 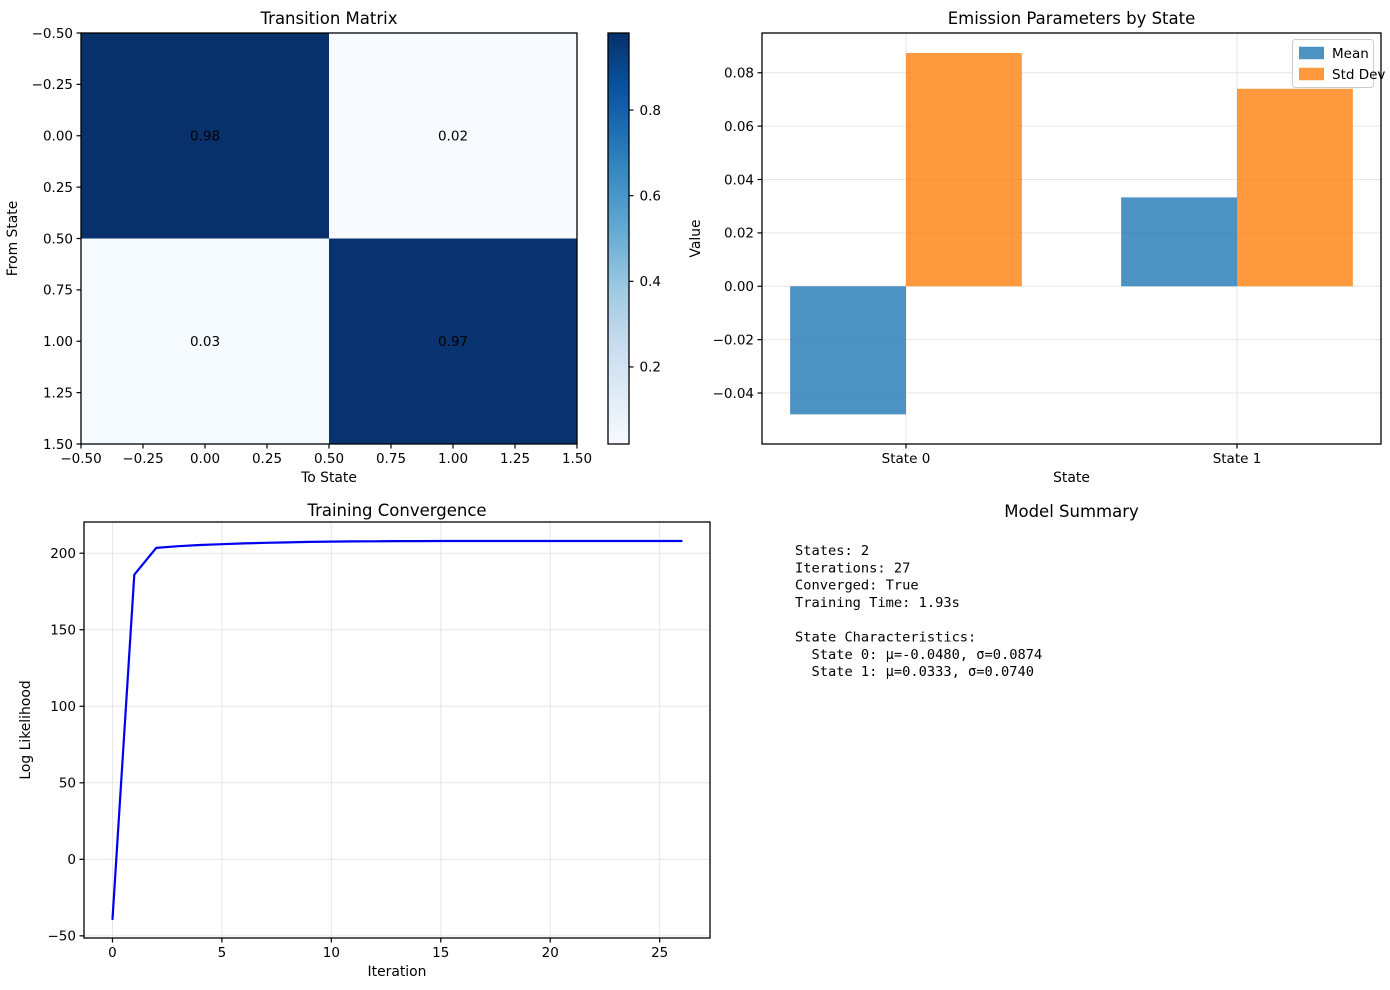 What do you see at coordinates (328, 478) in the screenshot?
I see `x-axis-label: To State` at bounding box center [328, 478].